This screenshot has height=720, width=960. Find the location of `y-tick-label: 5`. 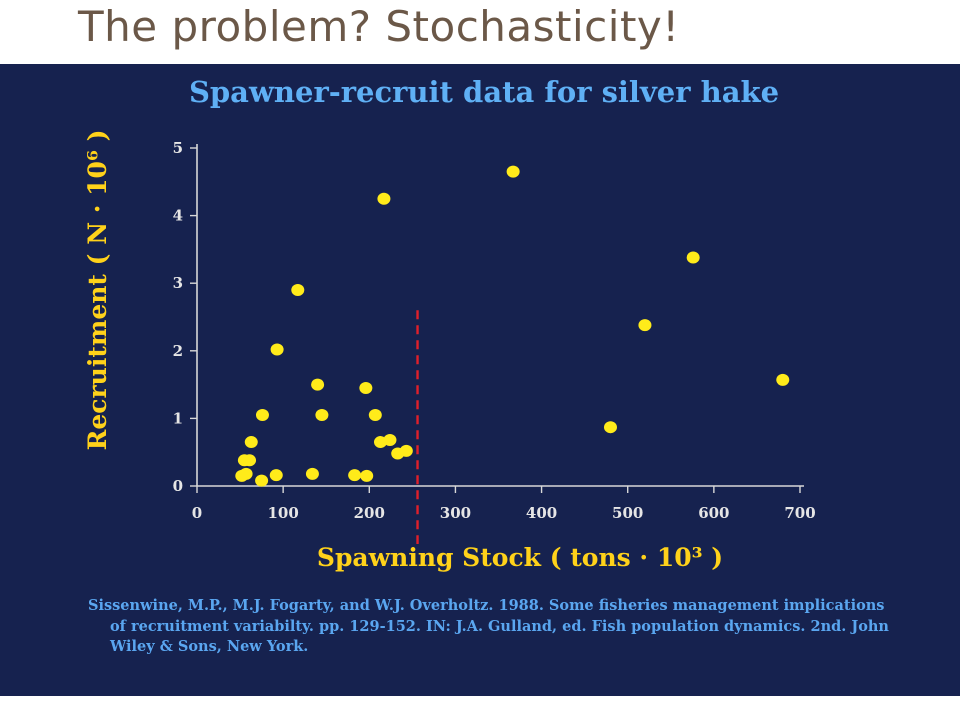

y-tick-label: 5 is located at coordinates (178, 148).